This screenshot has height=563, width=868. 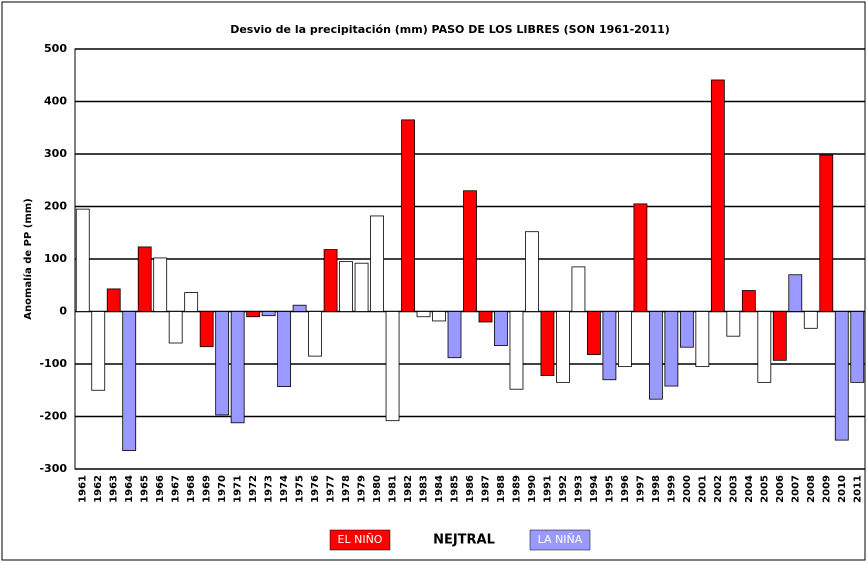 What do you see at coordinates (207, 489) in the screenshot?
I see `x-tick-label: 1969` at bounding box center [207, 489].